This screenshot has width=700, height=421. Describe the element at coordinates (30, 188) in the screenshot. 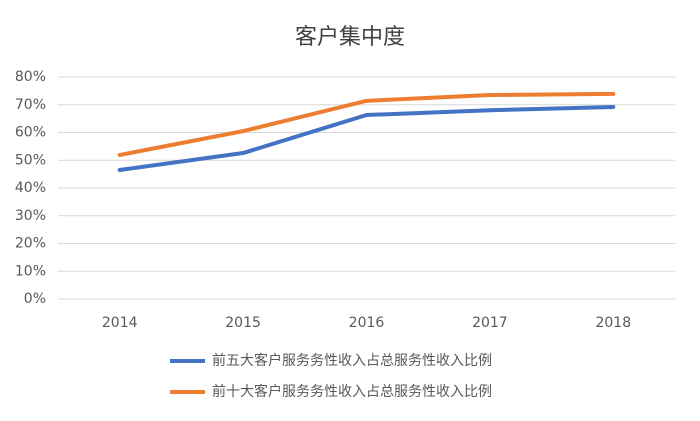

I see `y-tick-label: 40%` at that location.